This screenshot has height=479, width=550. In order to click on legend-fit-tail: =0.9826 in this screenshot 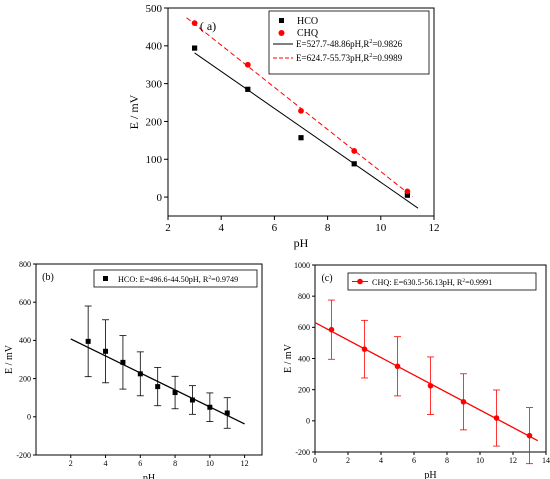, I will do `click(387, 44)`.